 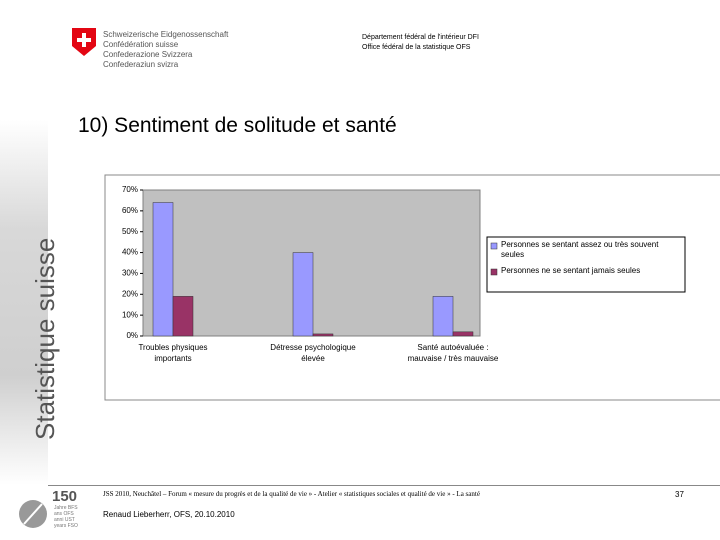 I want to click on y-tick-label: 0%, so click(x=132, y=335).